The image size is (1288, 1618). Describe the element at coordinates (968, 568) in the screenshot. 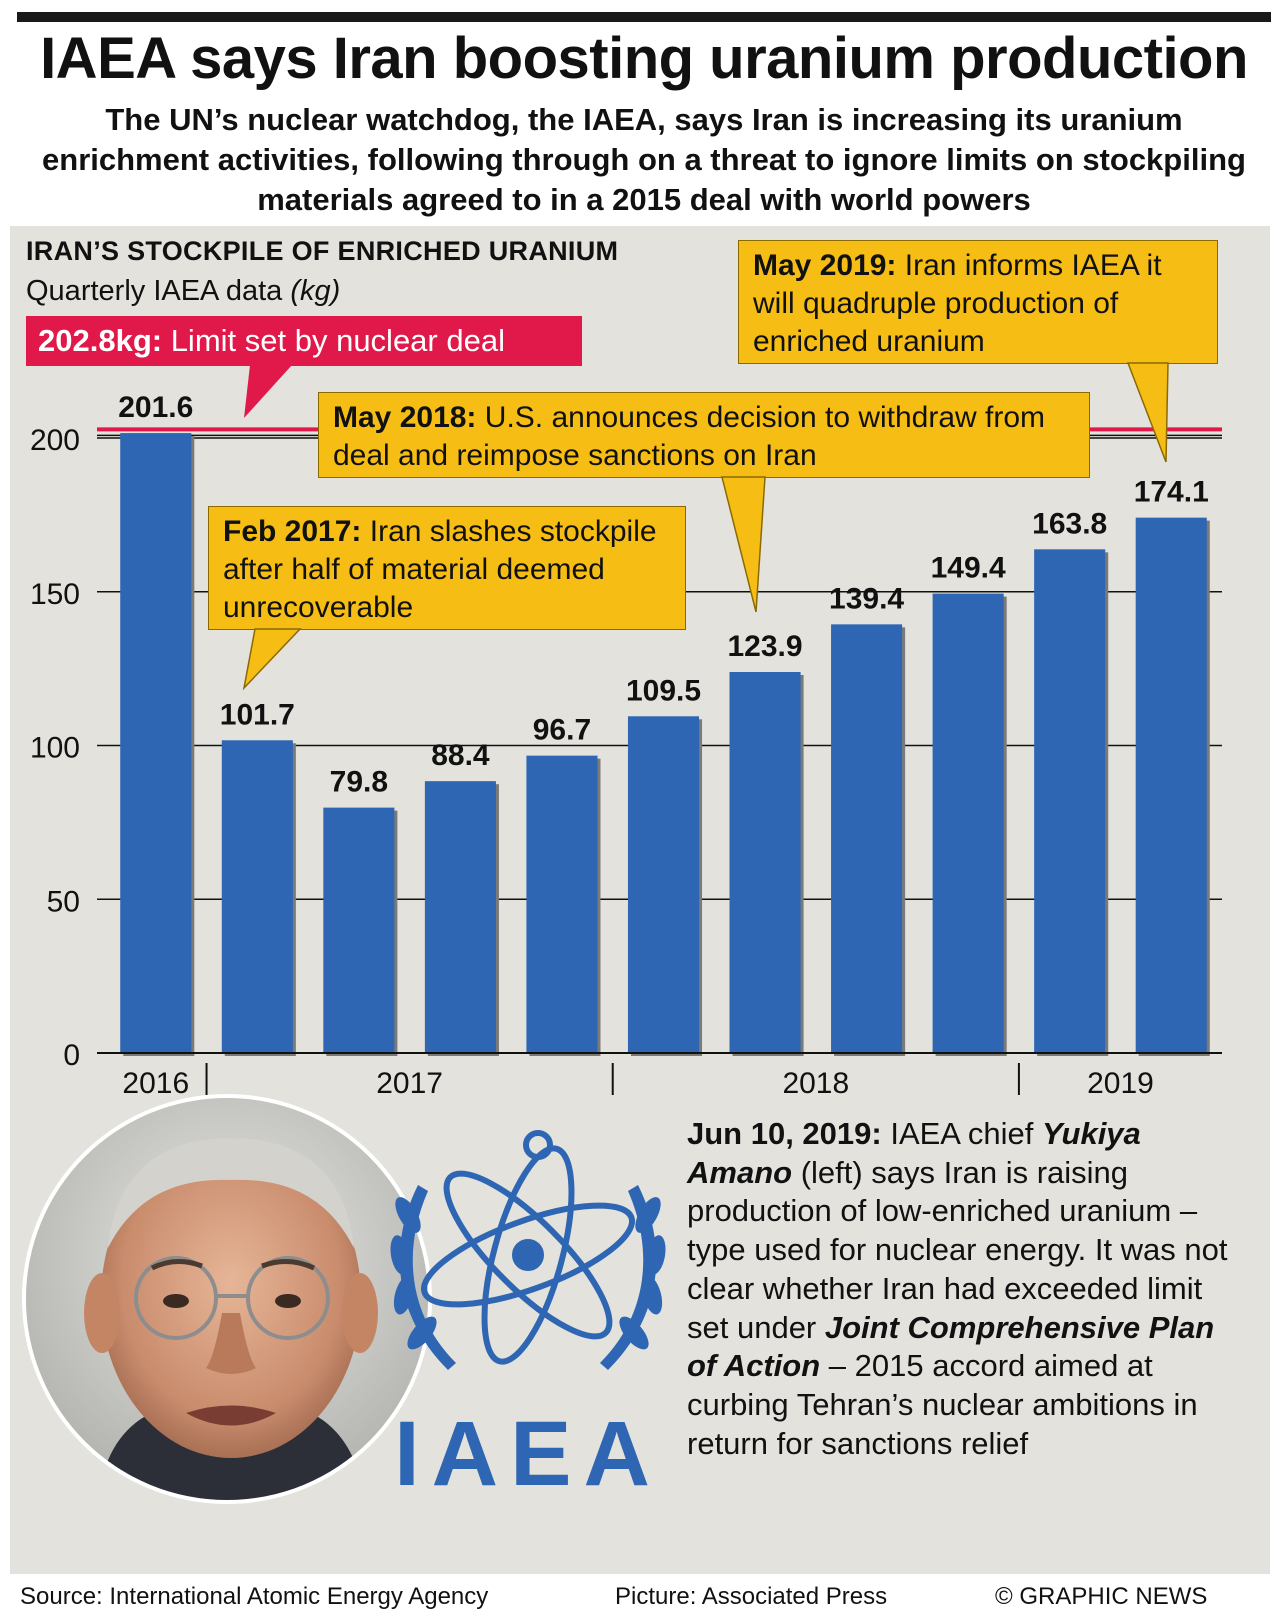

I see `bar-value-label: 149.4` at that location.